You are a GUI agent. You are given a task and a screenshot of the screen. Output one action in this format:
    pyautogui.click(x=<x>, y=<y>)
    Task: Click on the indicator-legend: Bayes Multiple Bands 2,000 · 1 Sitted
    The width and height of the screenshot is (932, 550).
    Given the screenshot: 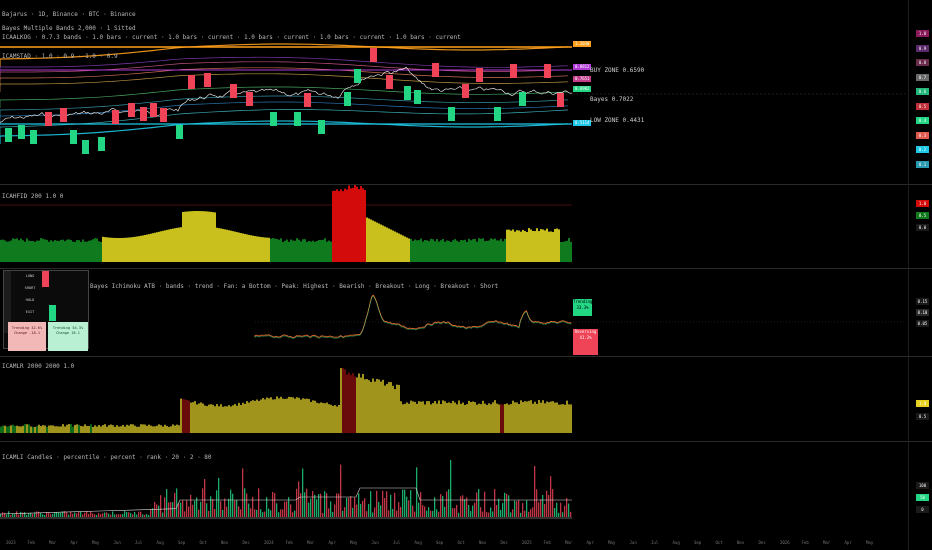 What is the action you would take?
    pyautogui.click(x=69, y=28)
    